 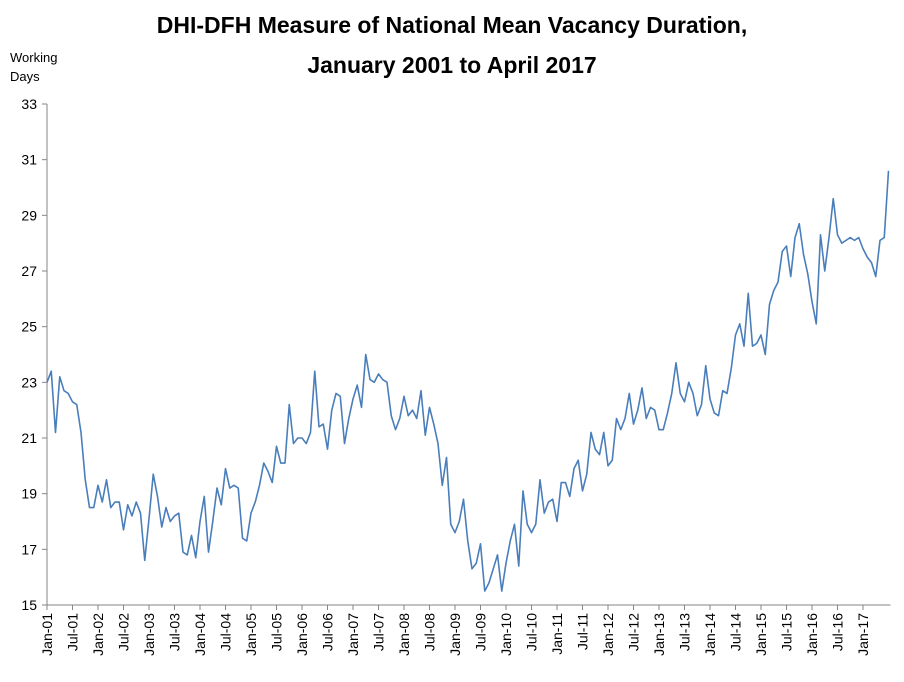 I want to click on x-tick-label: Jan-12, so click(x=608, y=634).